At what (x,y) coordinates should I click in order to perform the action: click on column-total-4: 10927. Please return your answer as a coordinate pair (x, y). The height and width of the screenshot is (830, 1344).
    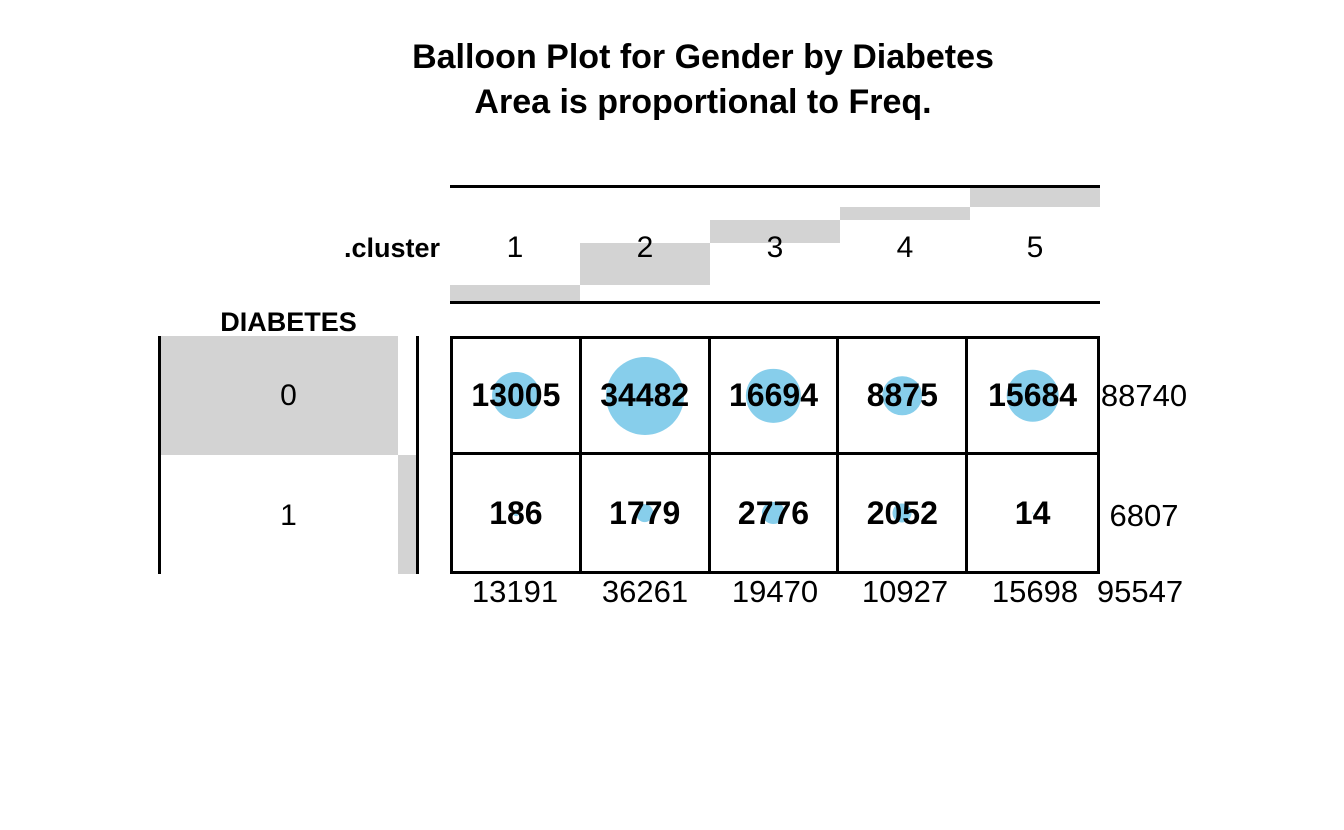
    Looking at the image, I should click on (905, 591).